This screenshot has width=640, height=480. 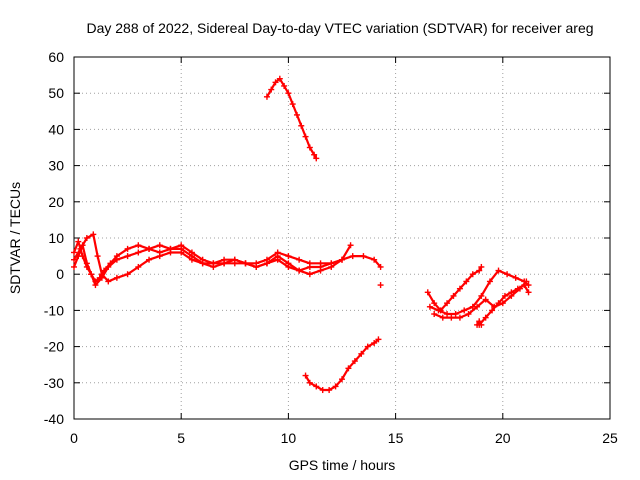 What do you see at coordinates (181, 438) in the screenshot?
I see `x-tick-label: 5` at bounding box center [181, 438].